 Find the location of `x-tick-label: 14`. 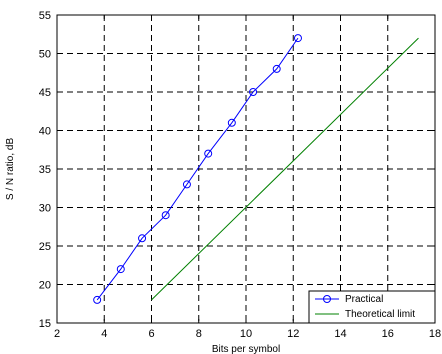

x-tick-label: 14 is located at coordinates (340, 334).